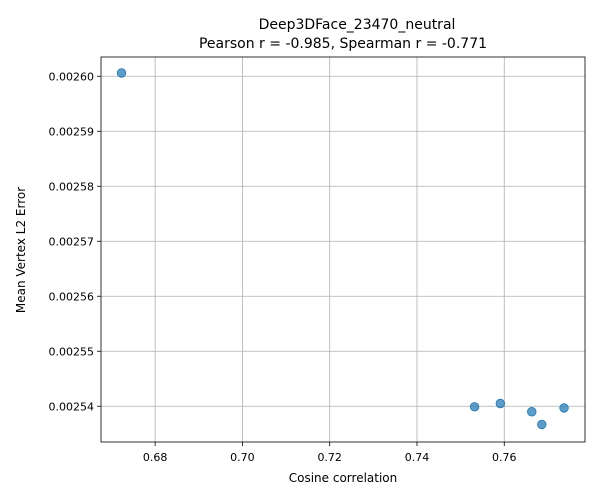 This screenshot has height=500, width=600. I want to click on x-tick-label: 0.72, so click(329, 457).